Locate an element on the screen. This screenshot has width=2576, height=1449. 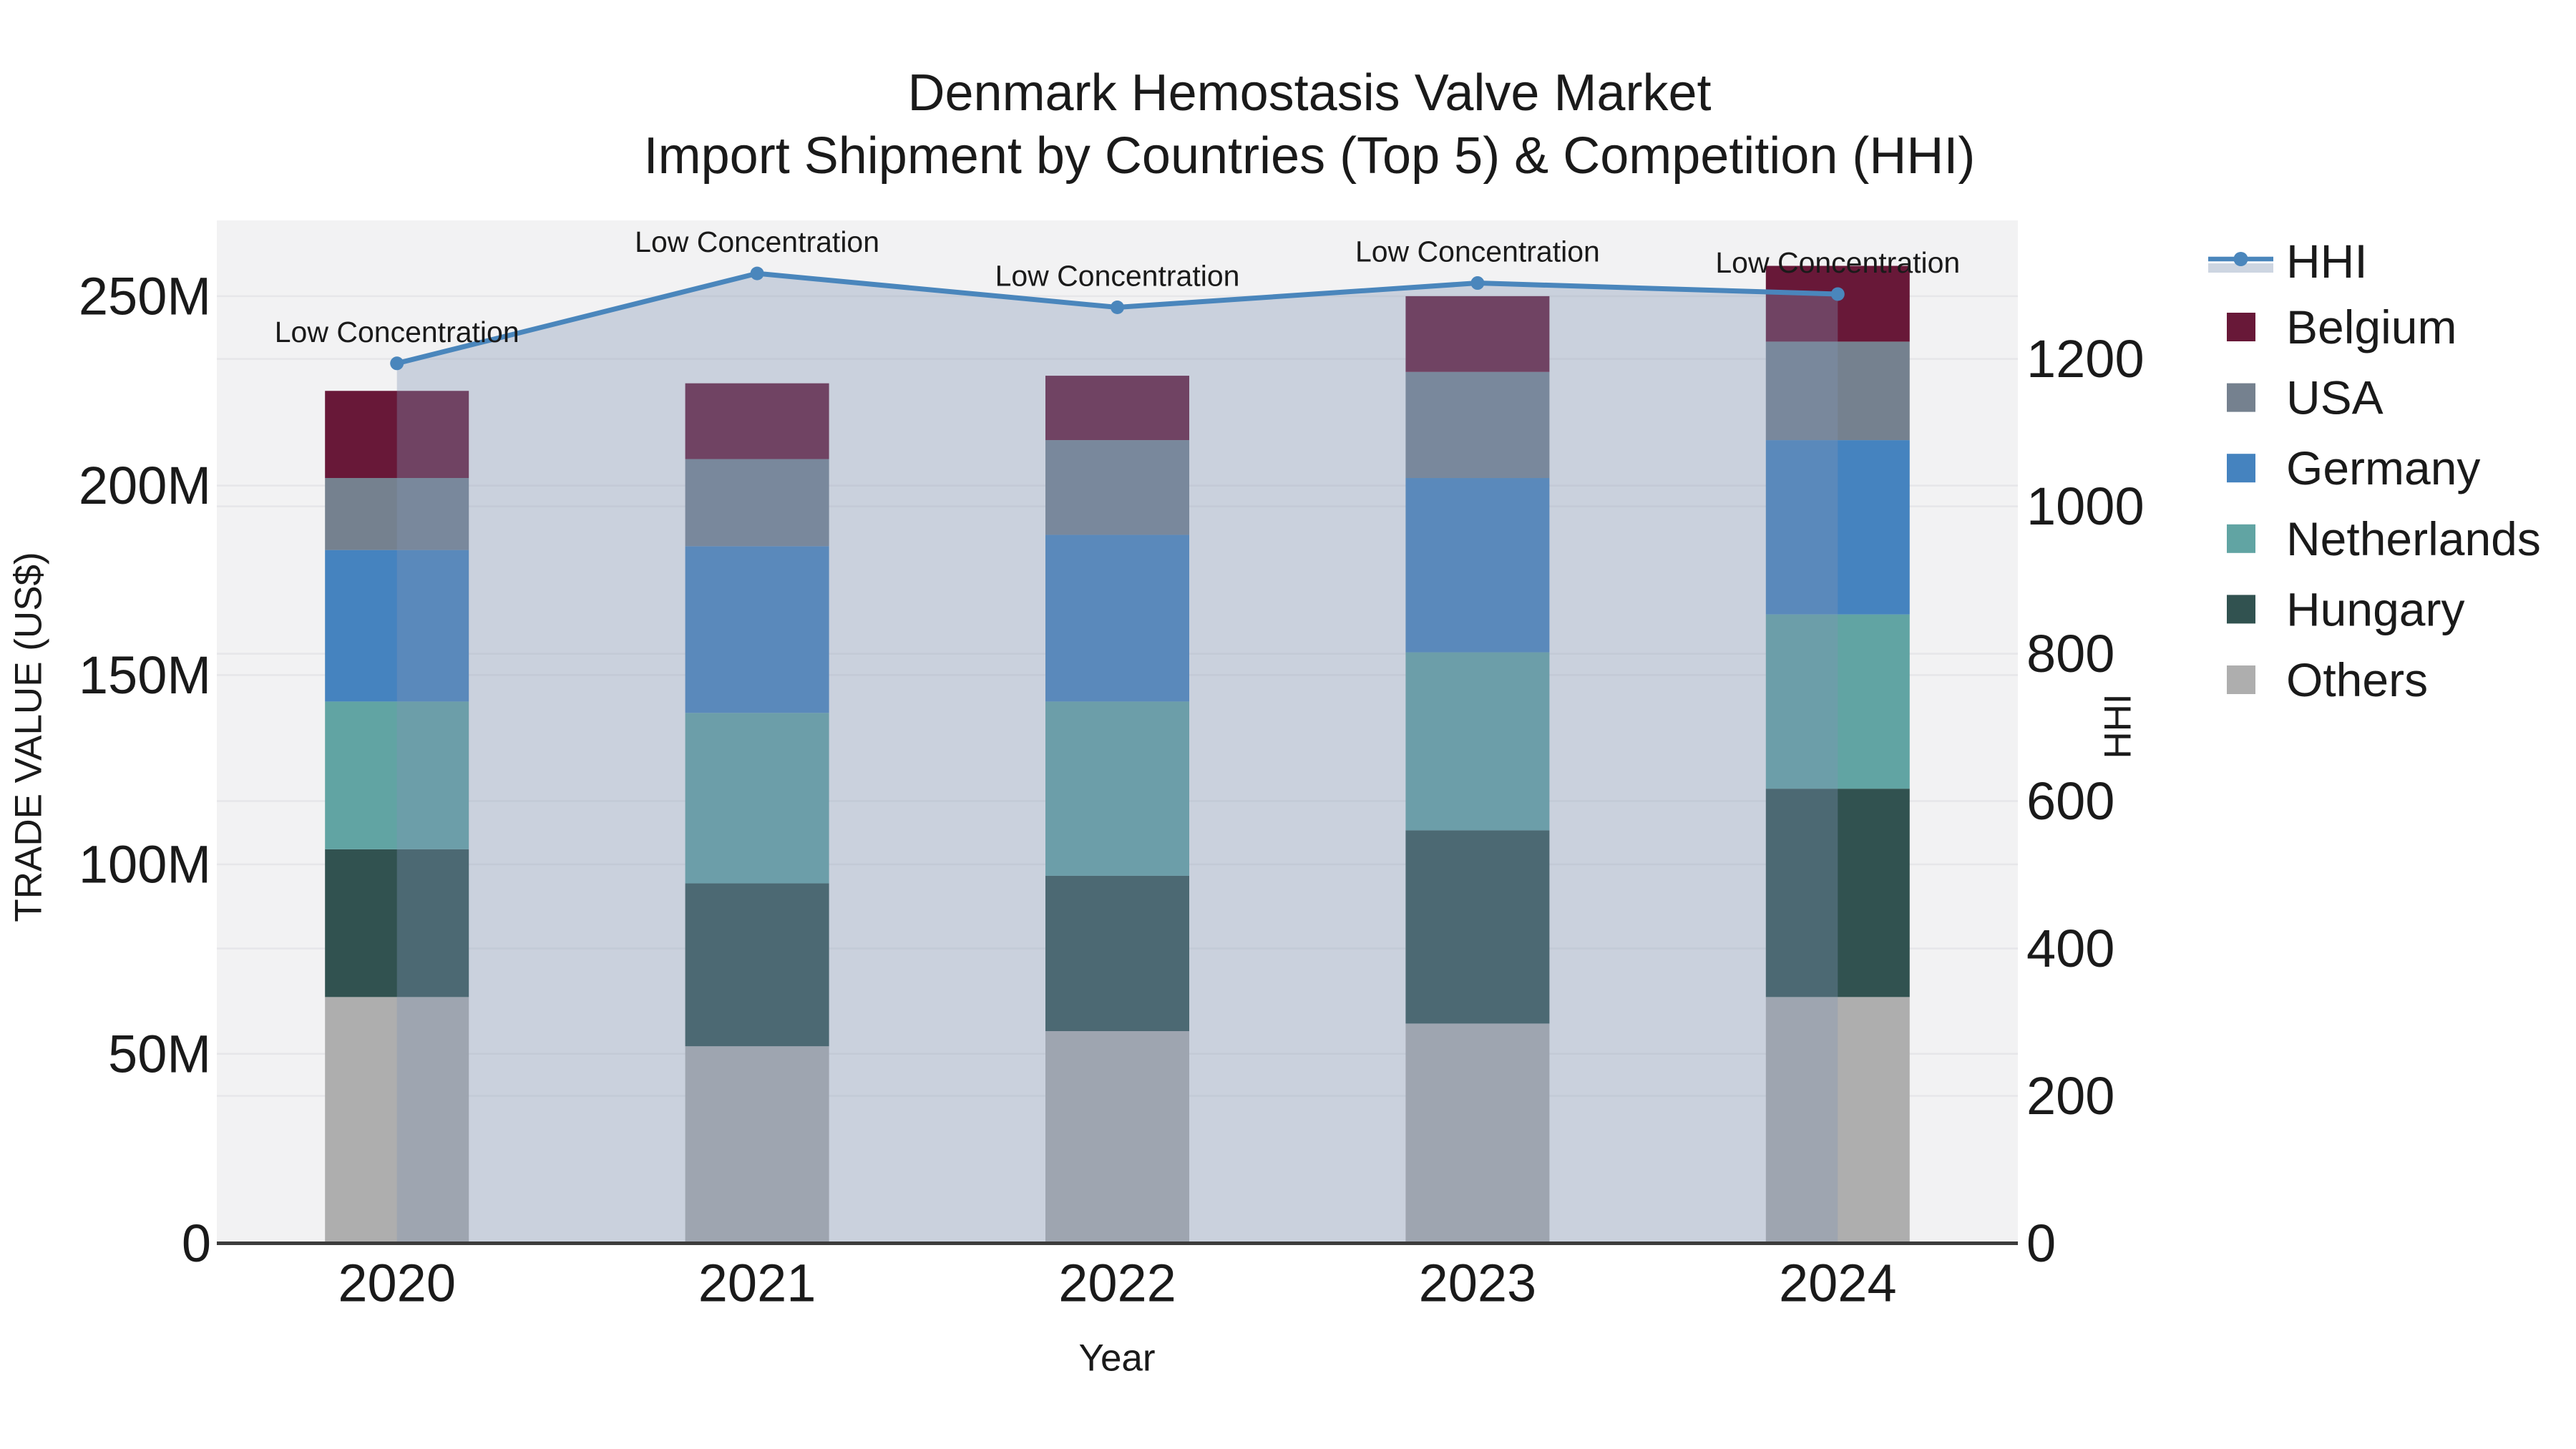
y-left-tick-label-0: 0 is located at coordinates (196, 1243).